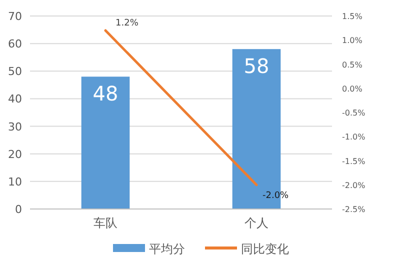 The width and height of the screenshot is (394, 265). I want to click on y-tick-label: 70, so click(15, 16).